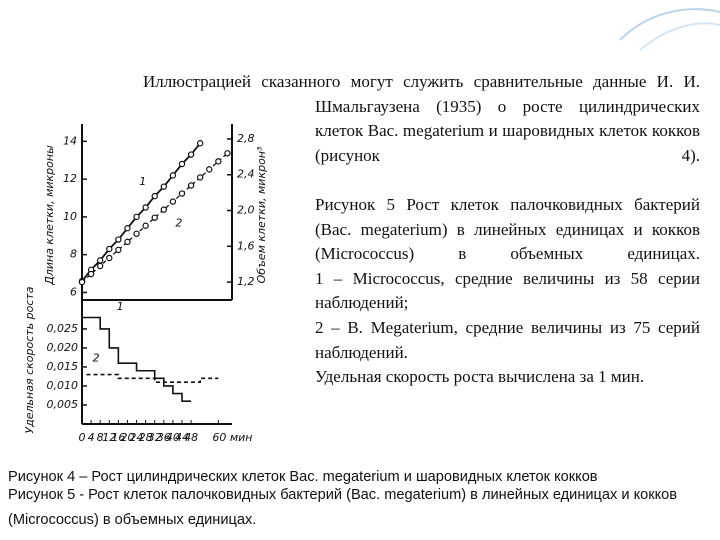  I want to click on y-tick-label: 1,2, so click(246, 281).